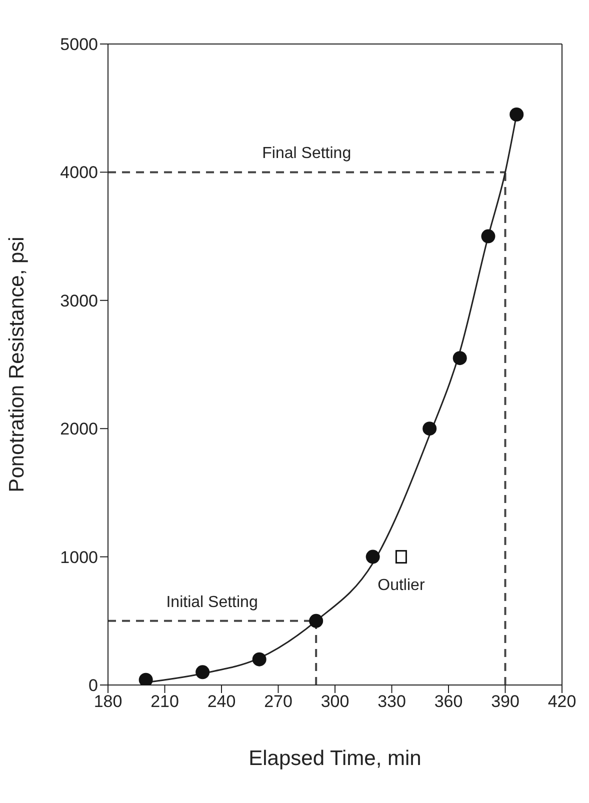  Describe the element at coordinates (79, 44) in the screenshot. I see `y-tick-label: 5000` at that location.